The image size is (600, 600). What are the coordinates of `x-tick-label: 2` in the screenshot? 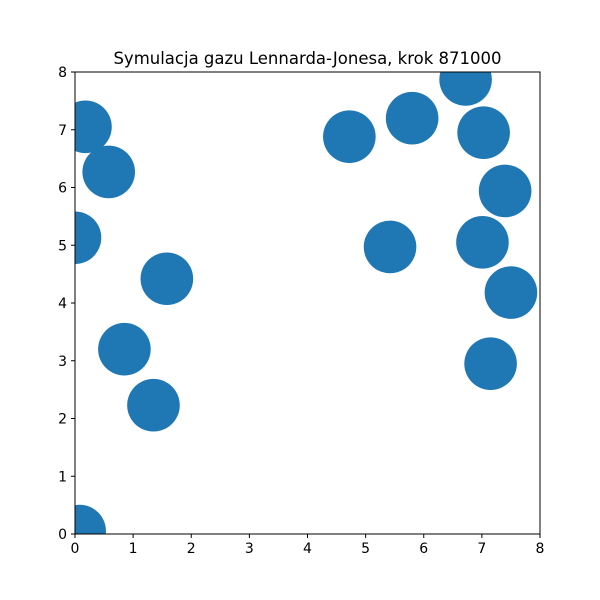 It's located at (191, 549).